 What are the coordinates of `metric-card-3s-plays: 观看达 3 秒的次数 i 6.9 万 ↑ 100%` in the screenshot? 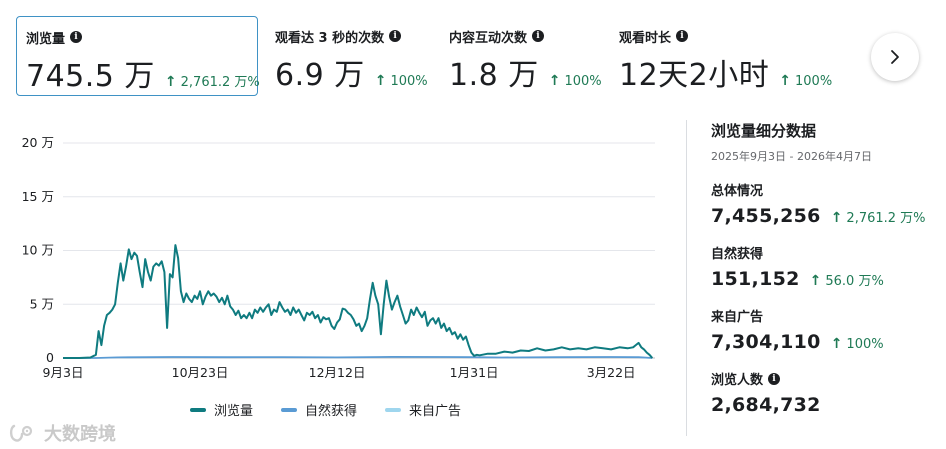 It's located at (351, 56).